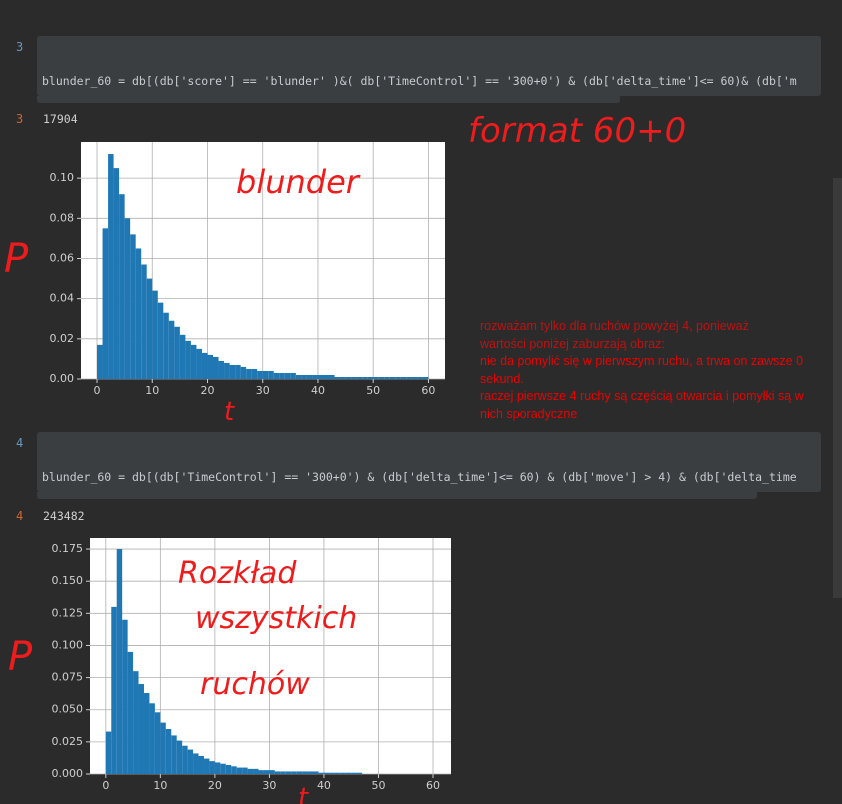 The image size is (842, 804). What do you see at coordinates (68, 644) in the screenshot?
I see `y-tick-label: 0.100` at bounding box center [68, 644].